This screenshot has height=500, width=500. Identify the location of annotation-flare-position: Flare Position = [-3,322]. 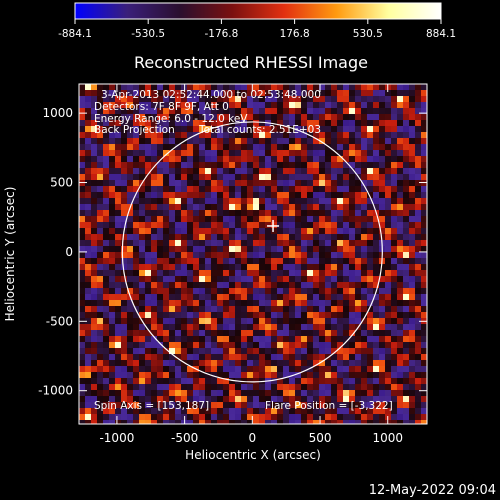
(329, 406).